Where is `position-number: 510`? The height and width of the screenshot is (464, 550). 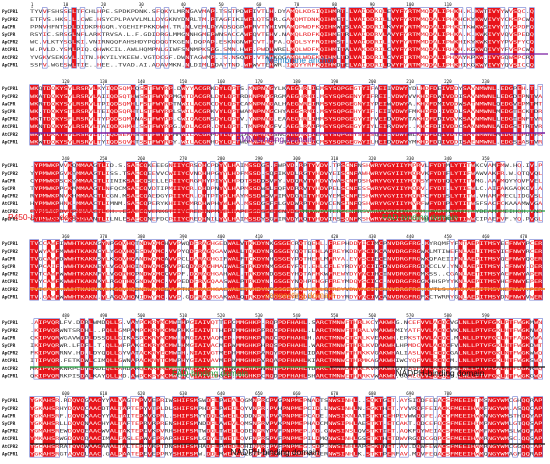
position-number: 510 is located at coordinates (184, 315).